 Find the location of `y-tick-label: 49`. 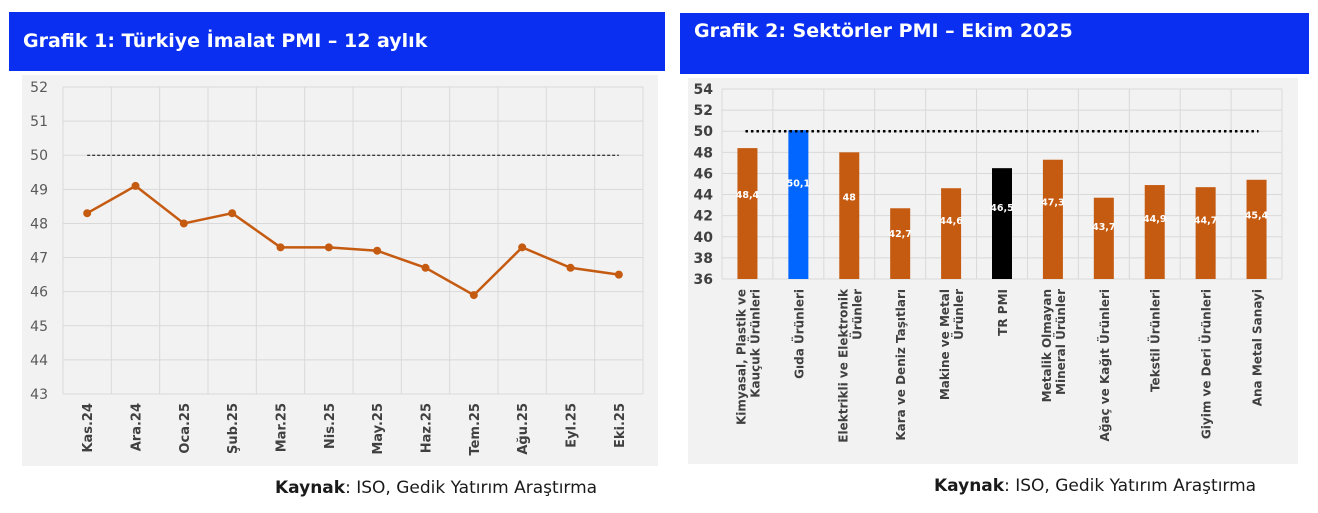

y-tick-label: 49 is located at coordinates (39, 190).